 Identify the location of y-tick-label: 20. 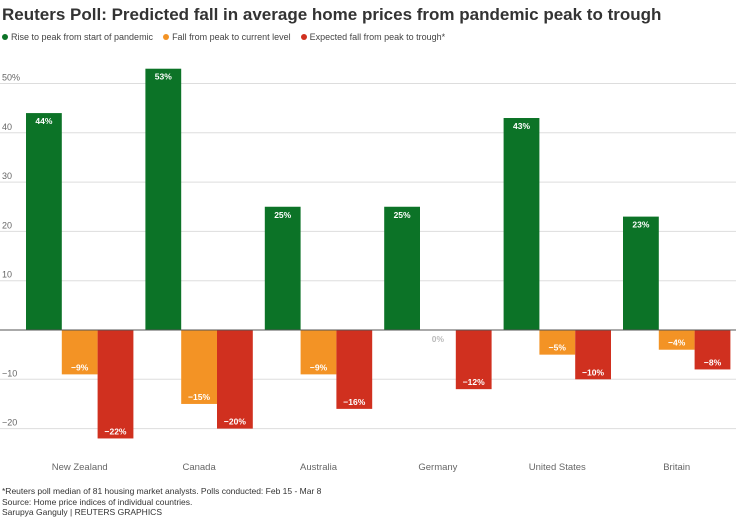
(7, 225).